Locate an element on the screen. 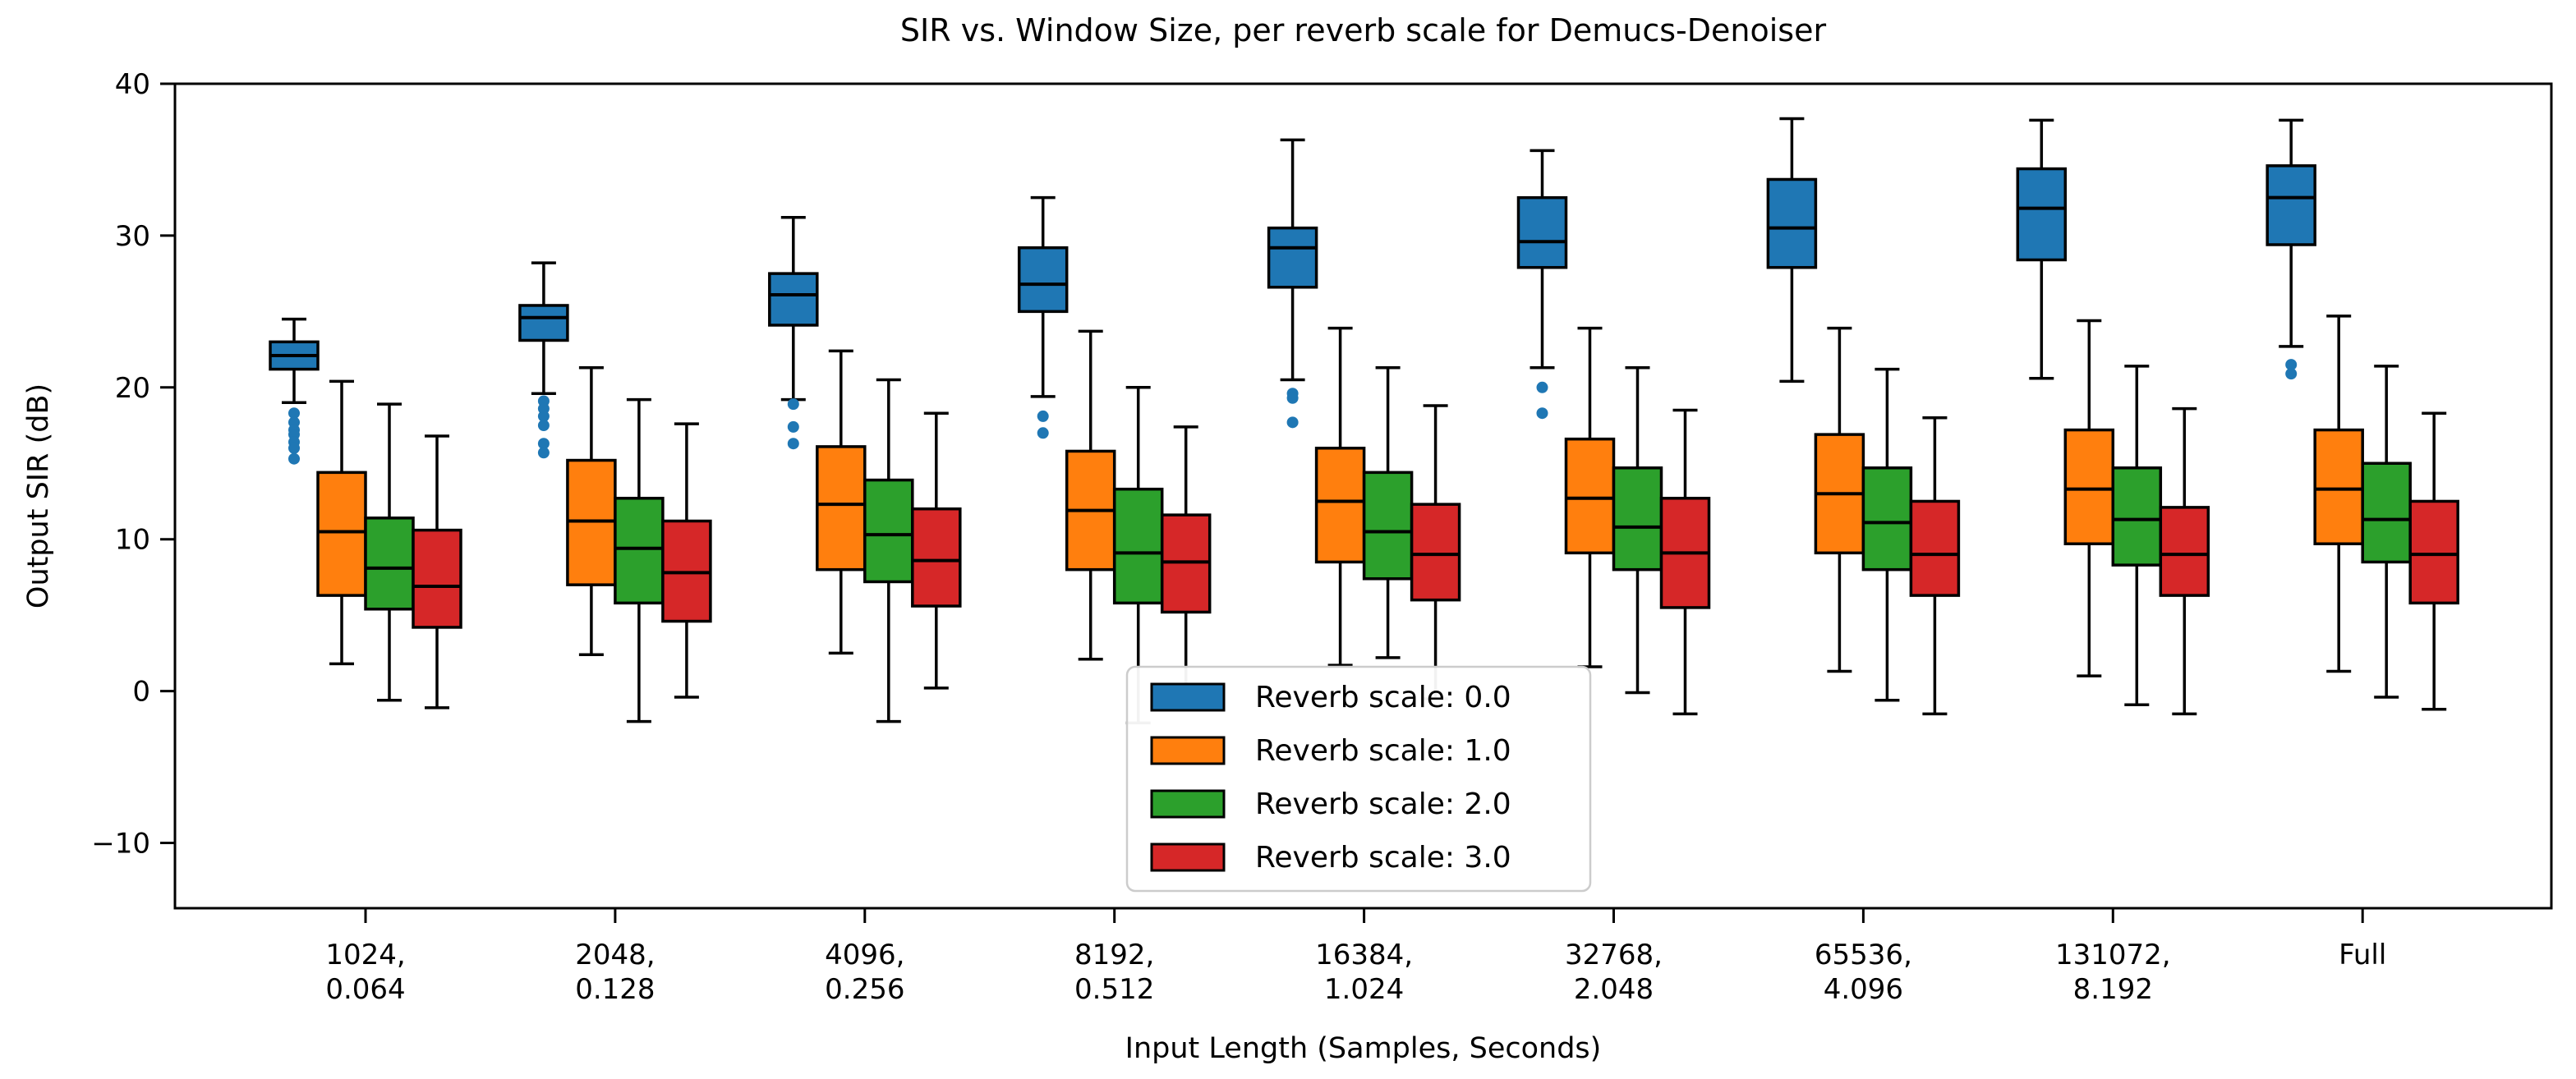 This screenshot has height=1079, width=2576. x-tick-label: Full is located at coordinates (2362, 955).